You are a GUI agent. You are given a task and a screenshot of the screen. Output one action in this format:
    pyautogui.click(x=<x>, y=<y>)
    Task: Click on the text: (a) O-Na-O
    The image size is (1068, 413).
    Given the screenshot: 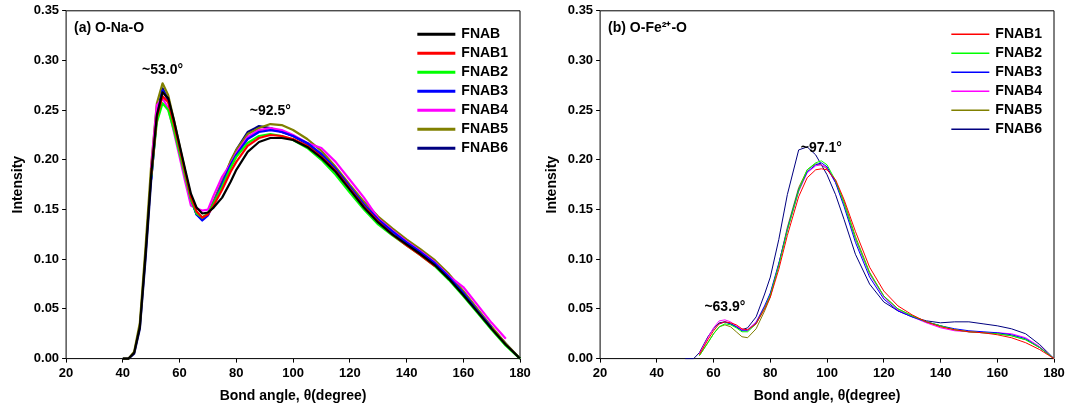 What is the action you would take?
    pyautogui.click(x=109, y=26)
    